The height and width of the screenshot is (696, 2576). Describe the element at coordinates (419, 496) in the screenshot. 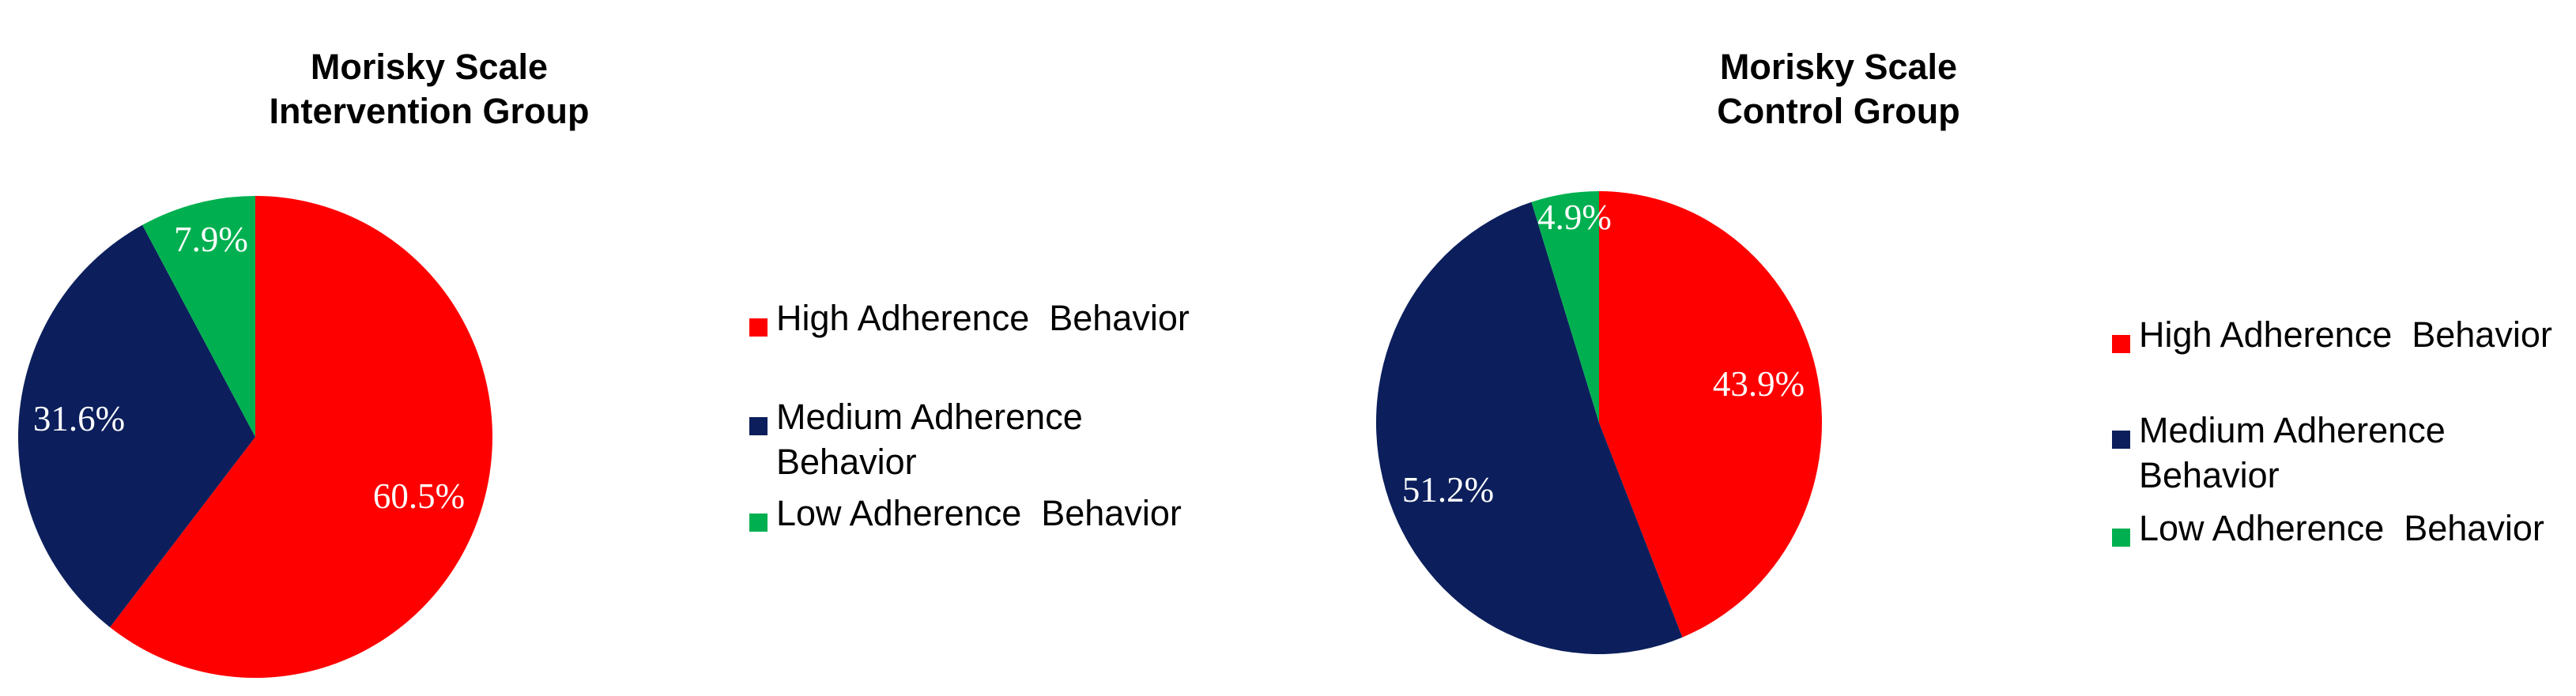

I see `data-label: 60.5%` at that location.